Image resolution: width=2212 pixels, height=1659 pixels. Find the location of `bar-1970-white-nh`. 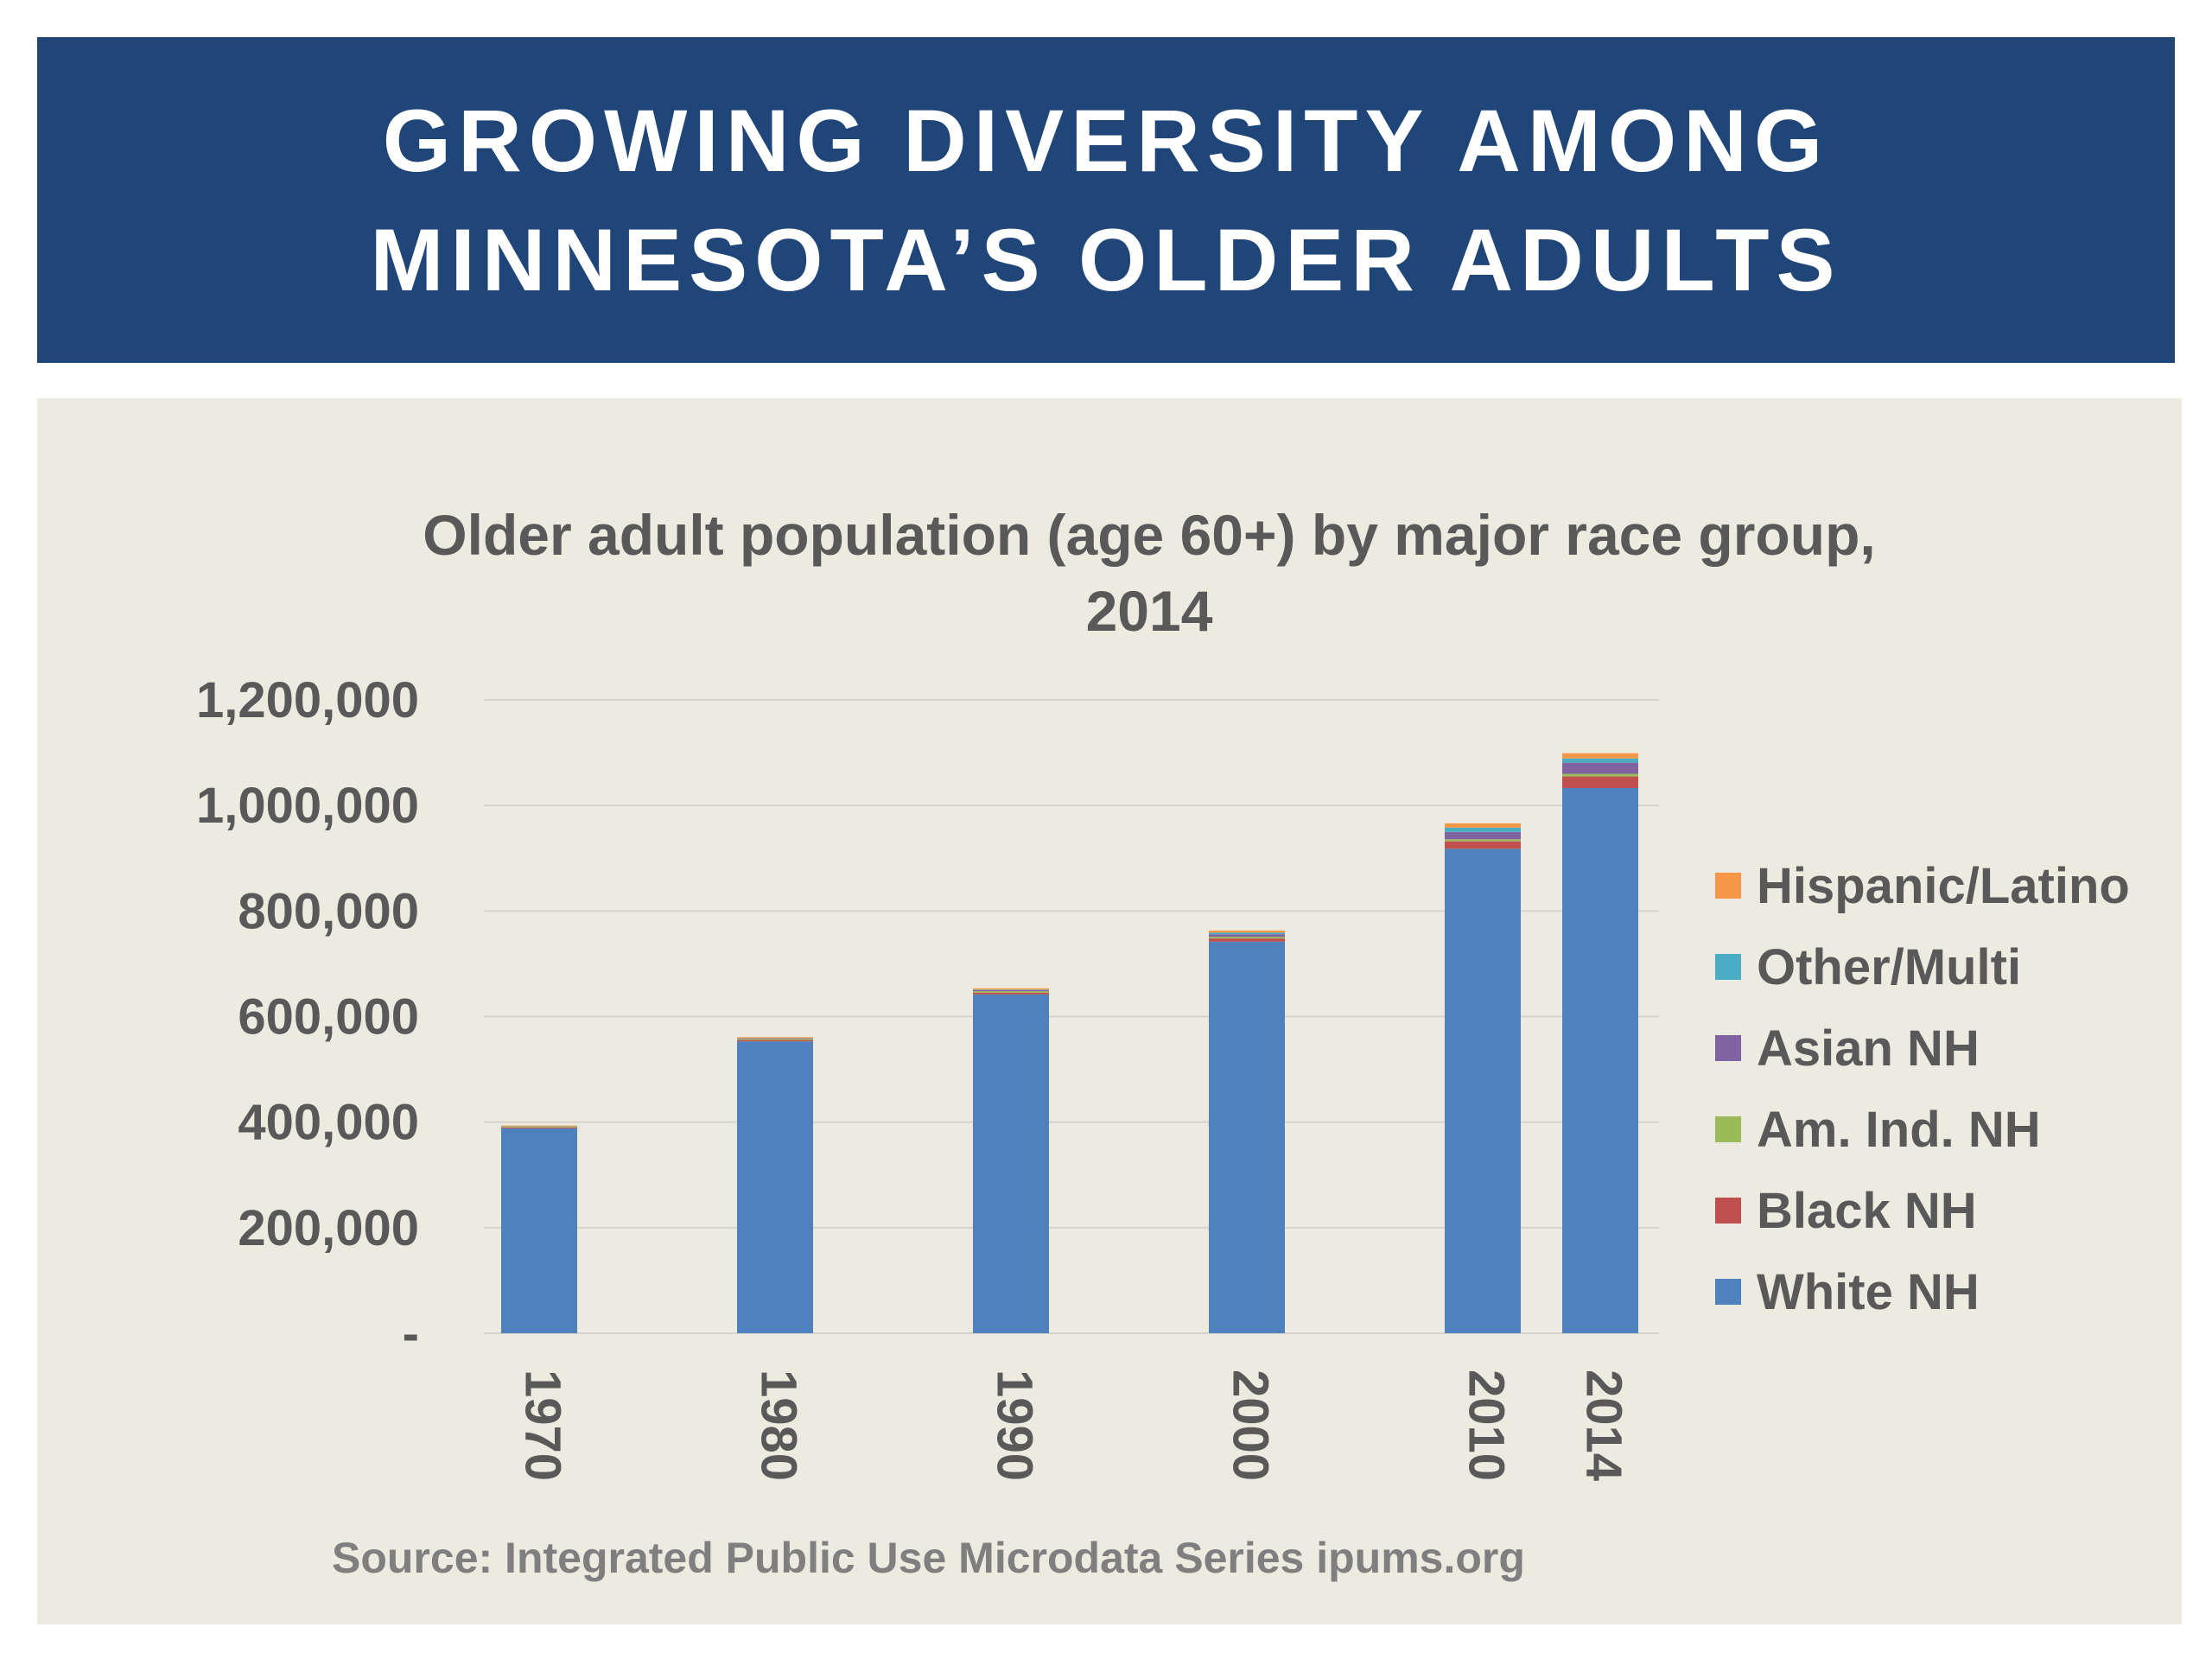

bar-1970-white-nh is located at coordinates (539, 1230).